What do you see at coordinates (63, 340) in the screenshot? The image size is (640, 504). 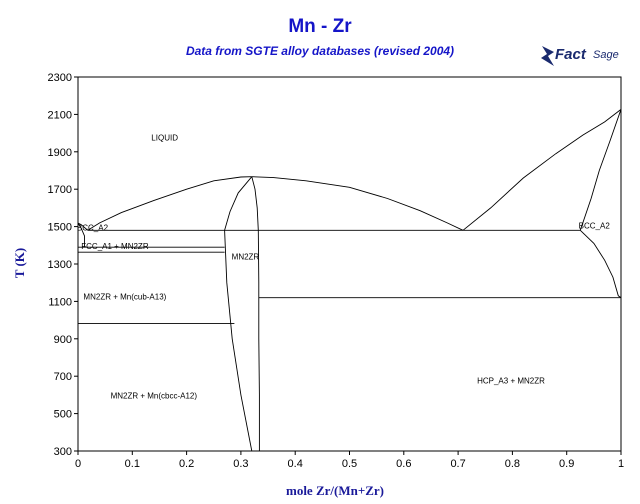 I see `y-tick-label: 900` at bounding box center [63, 340].